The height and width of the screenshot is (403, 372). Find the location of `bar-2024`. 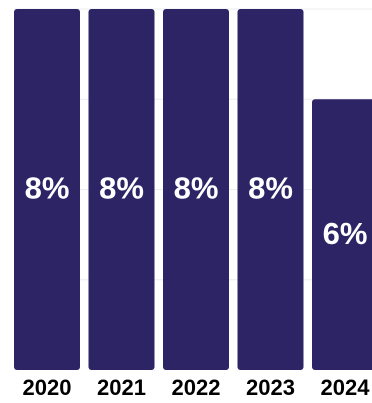

bar-2024 is located at coordinates (342, 234).